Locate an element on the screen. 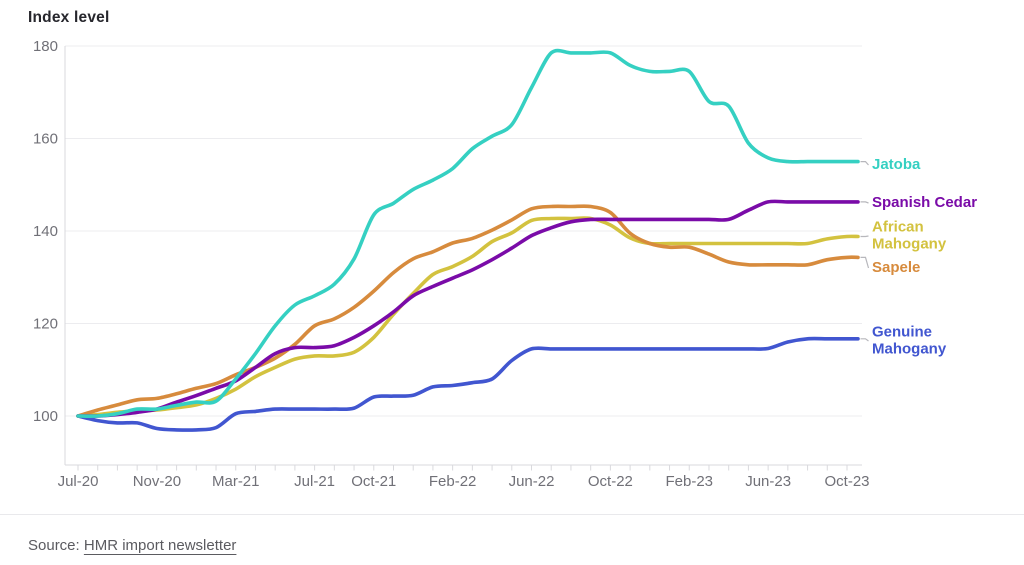 The height and width of the screenshot is (565, 1024). x-tick-label: Oct-22 is located at coordinates (610, 481).